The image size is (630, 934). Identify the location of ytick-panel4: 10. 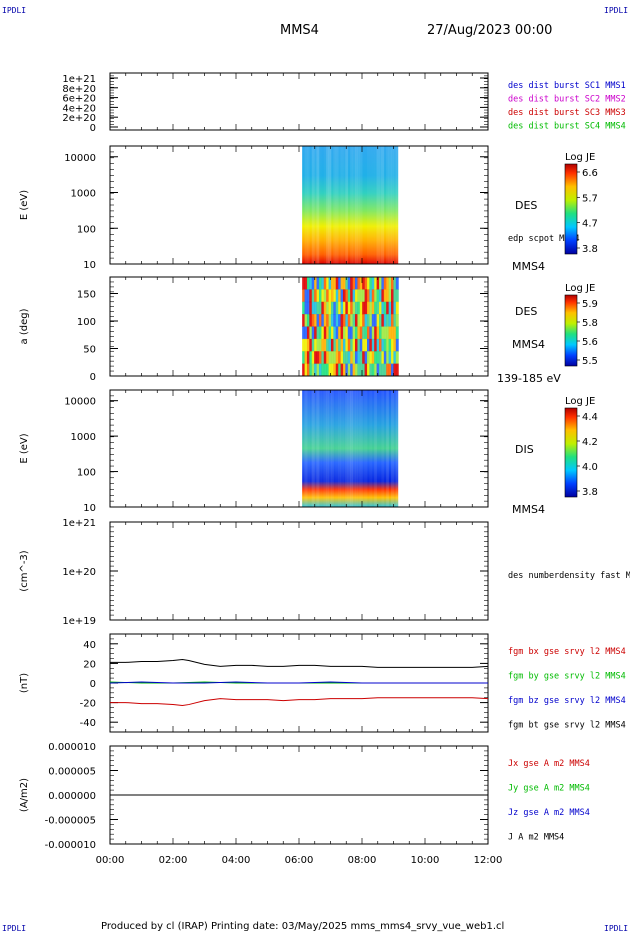
(89, 508).